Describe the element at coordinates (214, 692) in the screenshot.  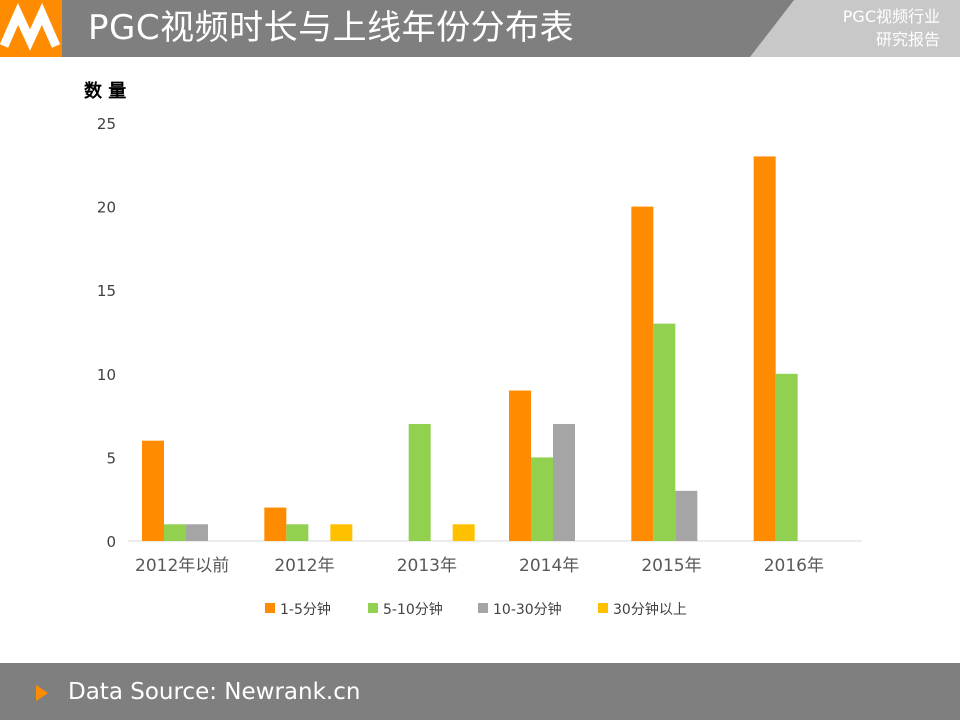
I see `data-source: Data Source: Newrank.cn` at that location.